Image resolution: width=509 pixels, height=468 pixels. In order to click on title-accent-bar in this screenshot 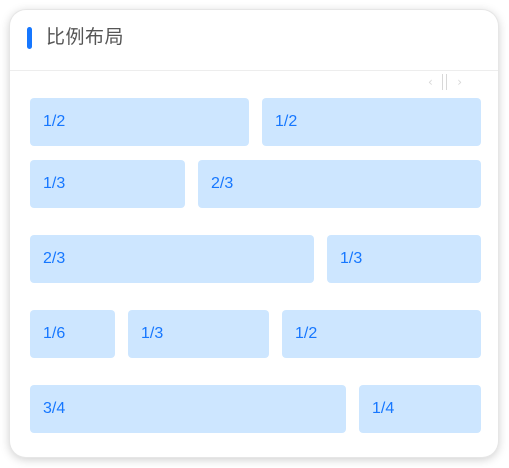, I will do `click(29, 38)`.